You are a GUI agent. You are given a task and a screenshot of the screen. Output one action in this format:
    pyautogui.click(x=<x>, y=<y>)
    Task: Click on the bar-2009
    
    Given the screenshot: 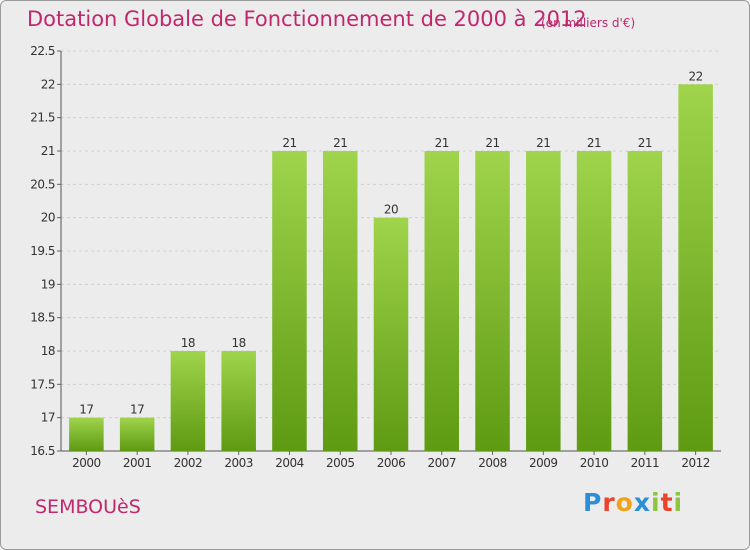 What is the action you would take?
    pyautogui.click(x=543, y=301)
    